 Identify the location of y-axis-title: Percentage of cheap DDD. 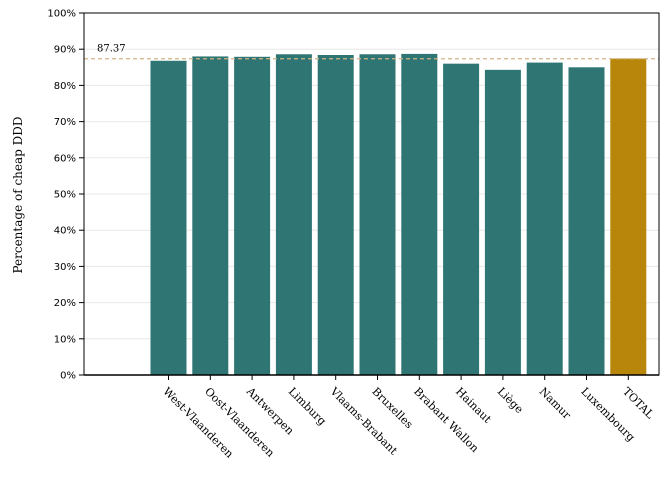
(18, 194).